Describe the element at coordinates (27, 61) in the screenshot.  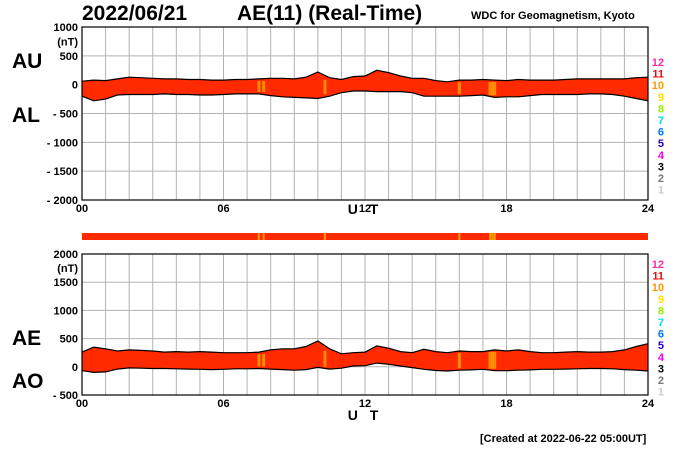
I see `au-series-label: AU` at that location.